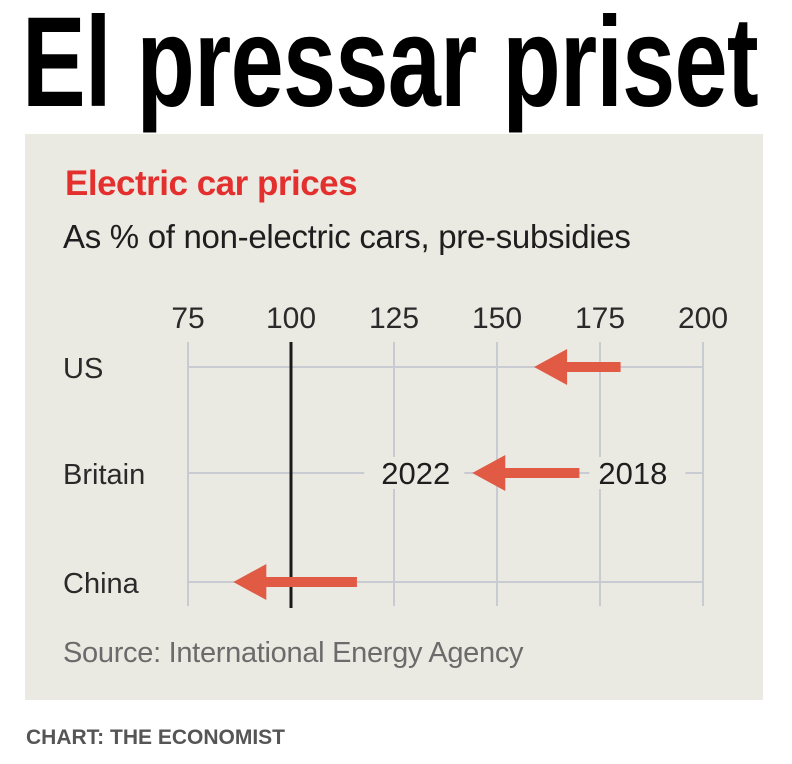  What do you see at coordinates (291, 318) in the screenshot?
I see `x-tick-label: 100` at bounding box center [291, 318].